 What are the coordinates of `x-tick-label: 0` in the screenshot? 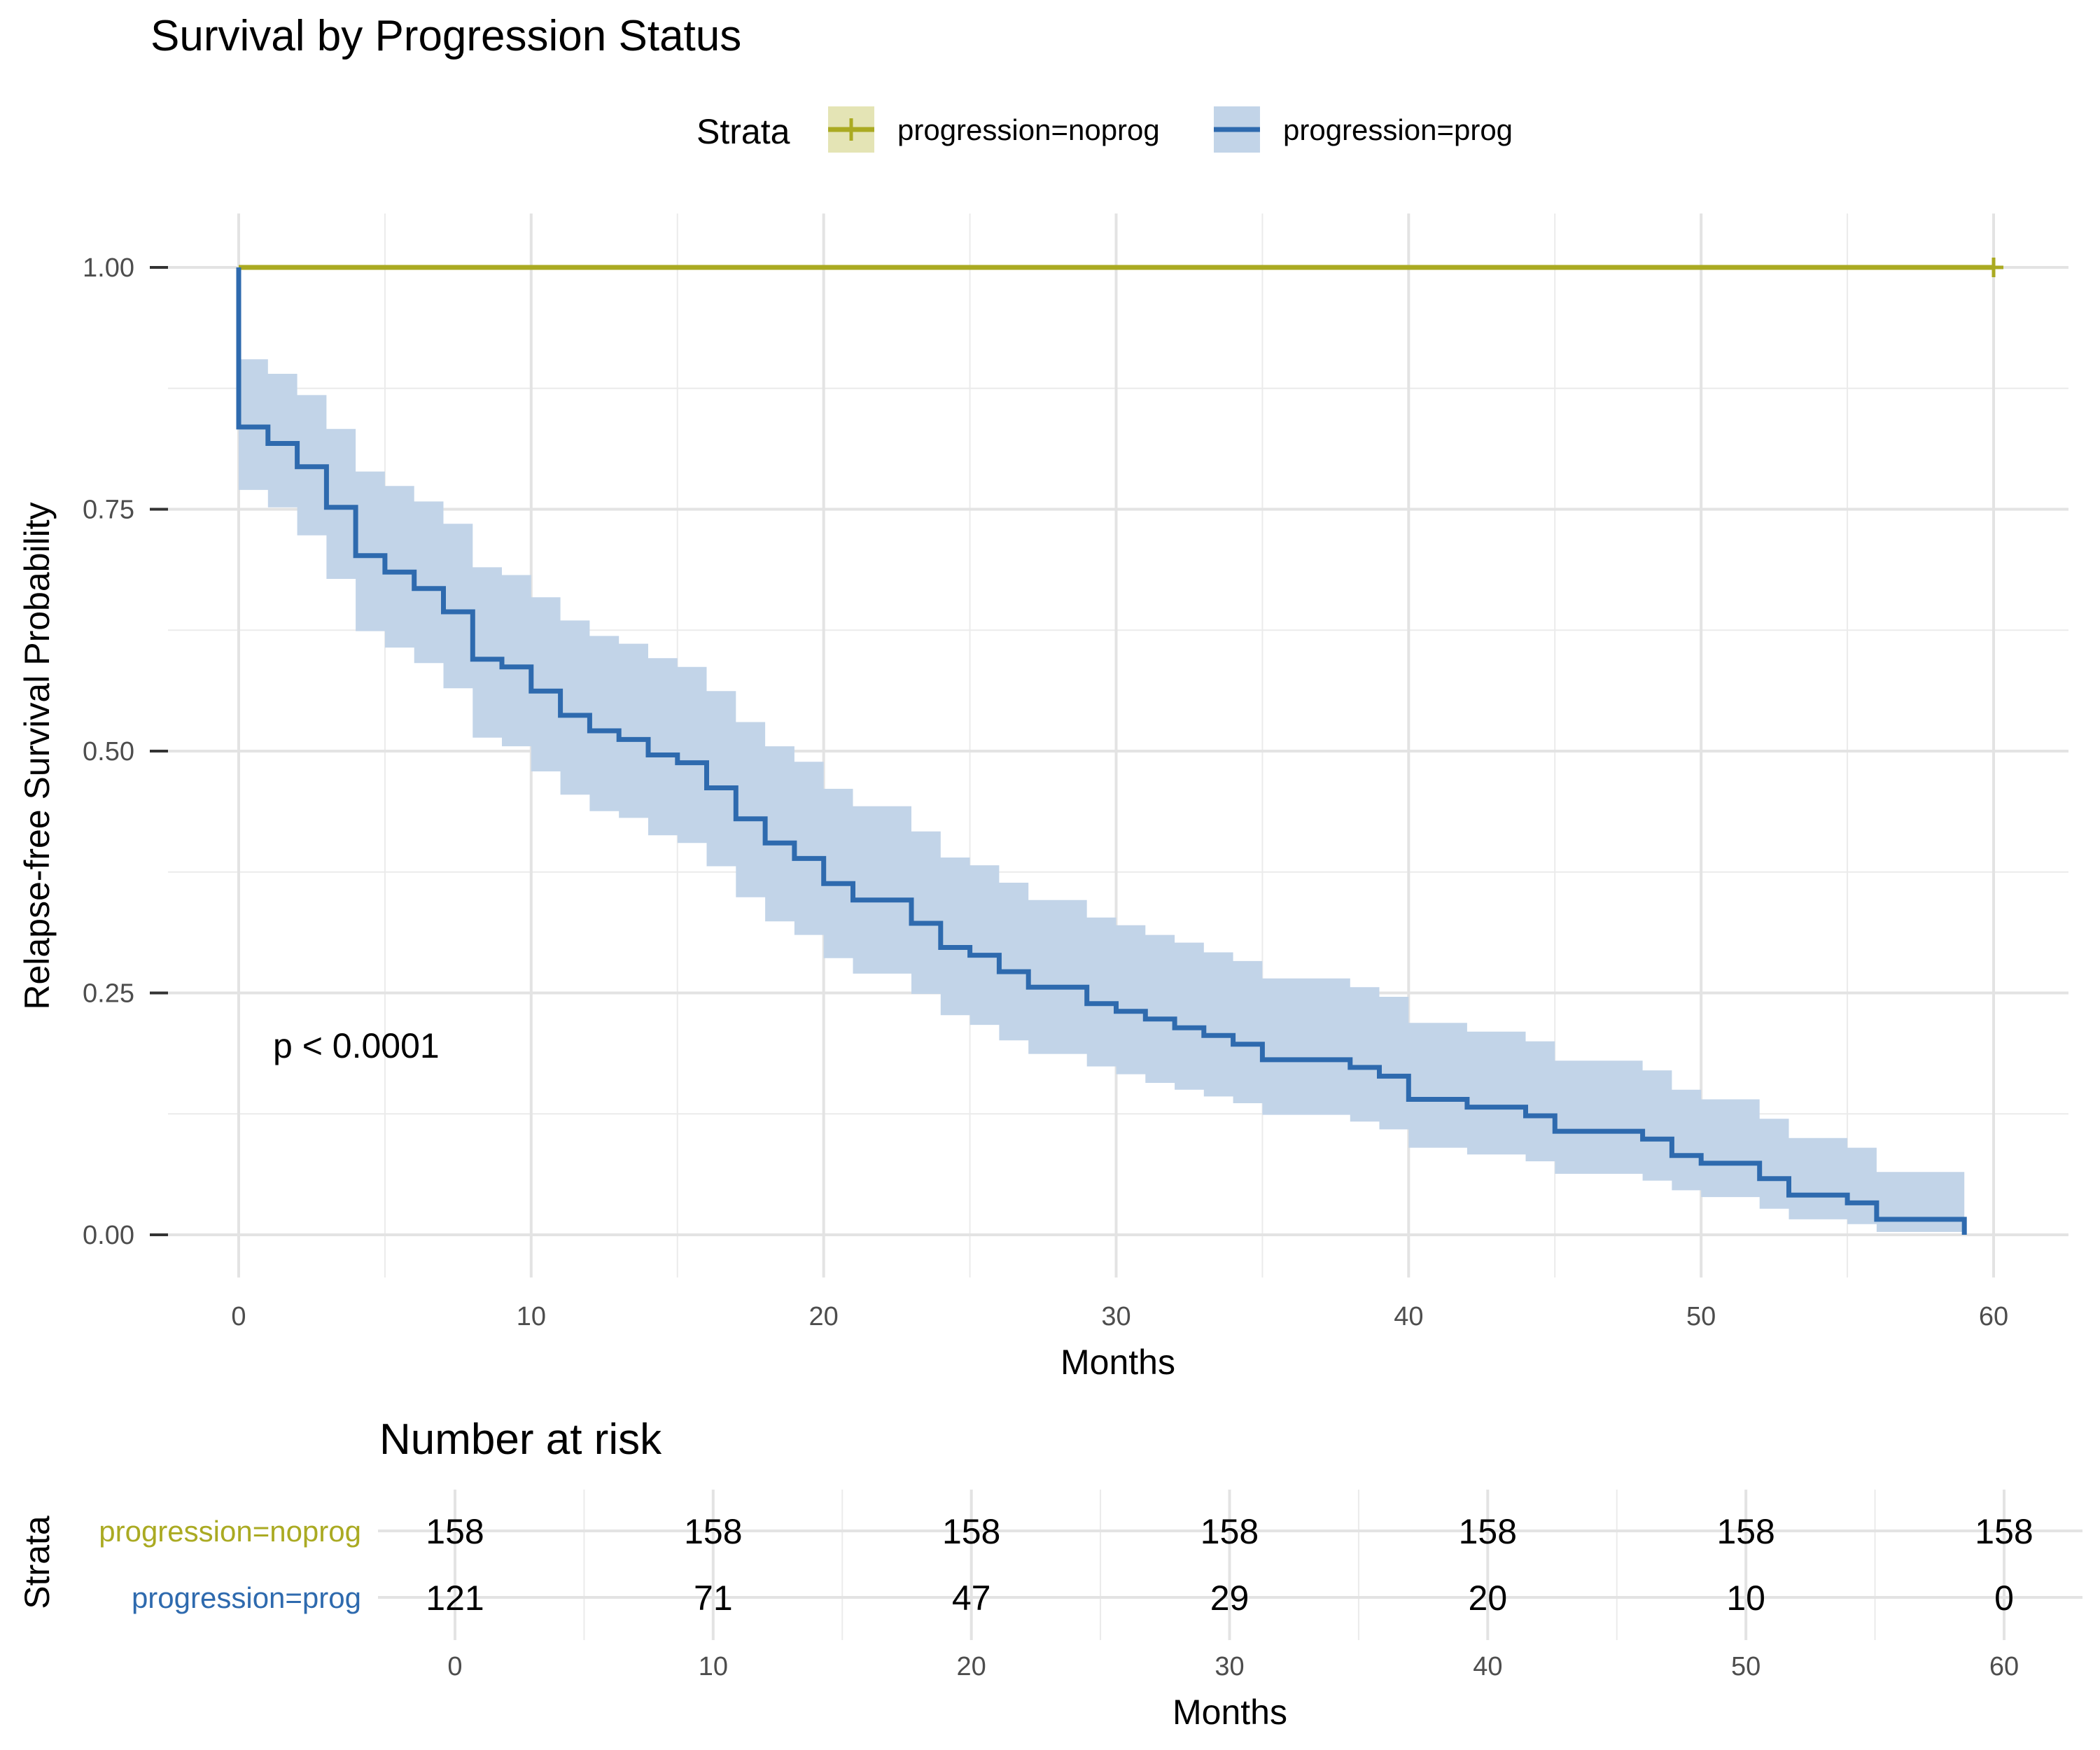 It's located at (238, 1316).